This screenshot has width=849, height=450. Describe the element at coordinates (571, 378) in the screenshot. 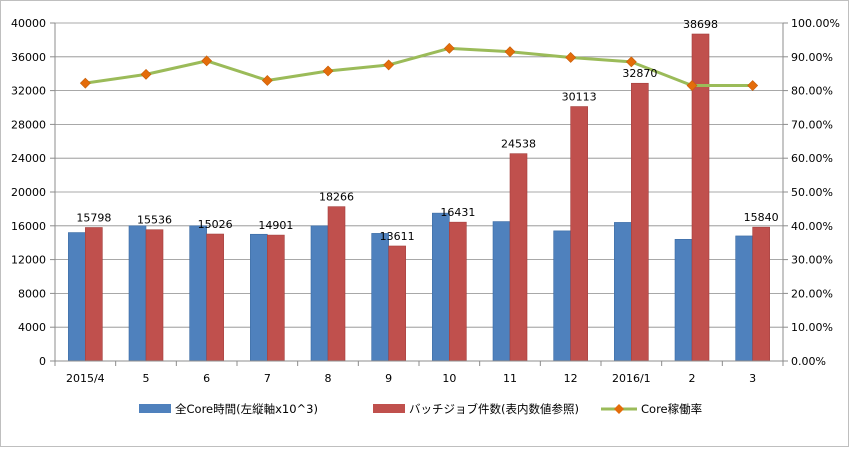

I see `x-tick-label: 12` at that location.